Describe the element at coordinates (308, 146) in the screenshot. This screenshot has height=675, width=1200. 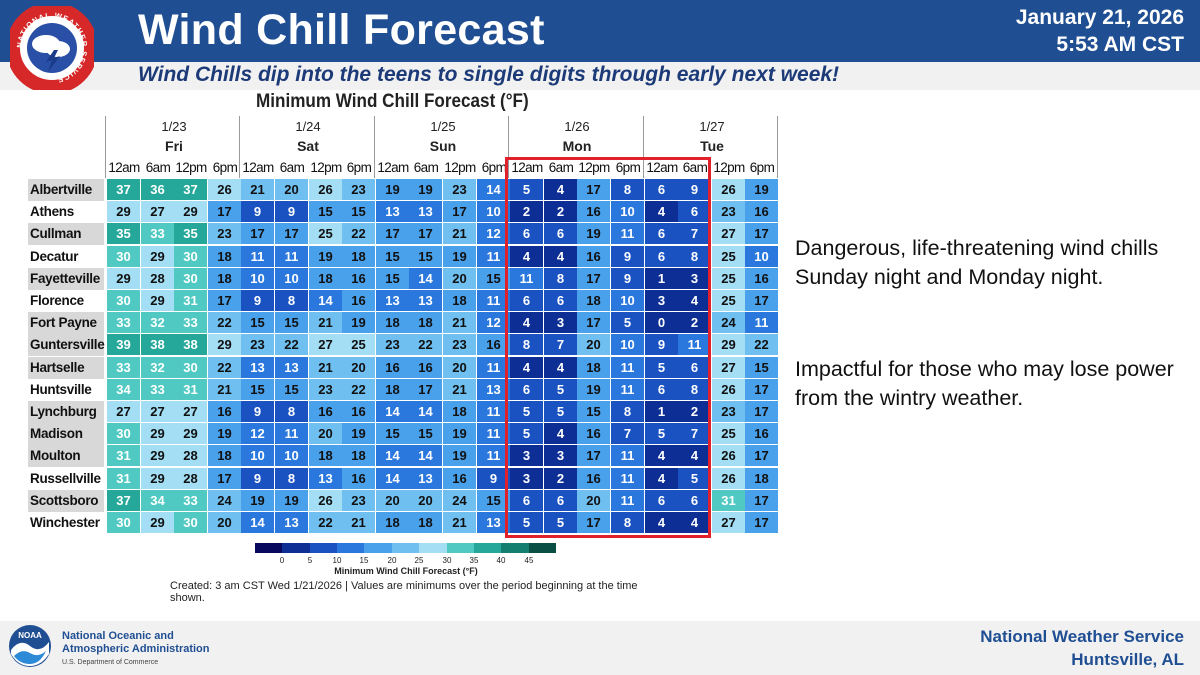
I see `day-name: Sat` at that location.